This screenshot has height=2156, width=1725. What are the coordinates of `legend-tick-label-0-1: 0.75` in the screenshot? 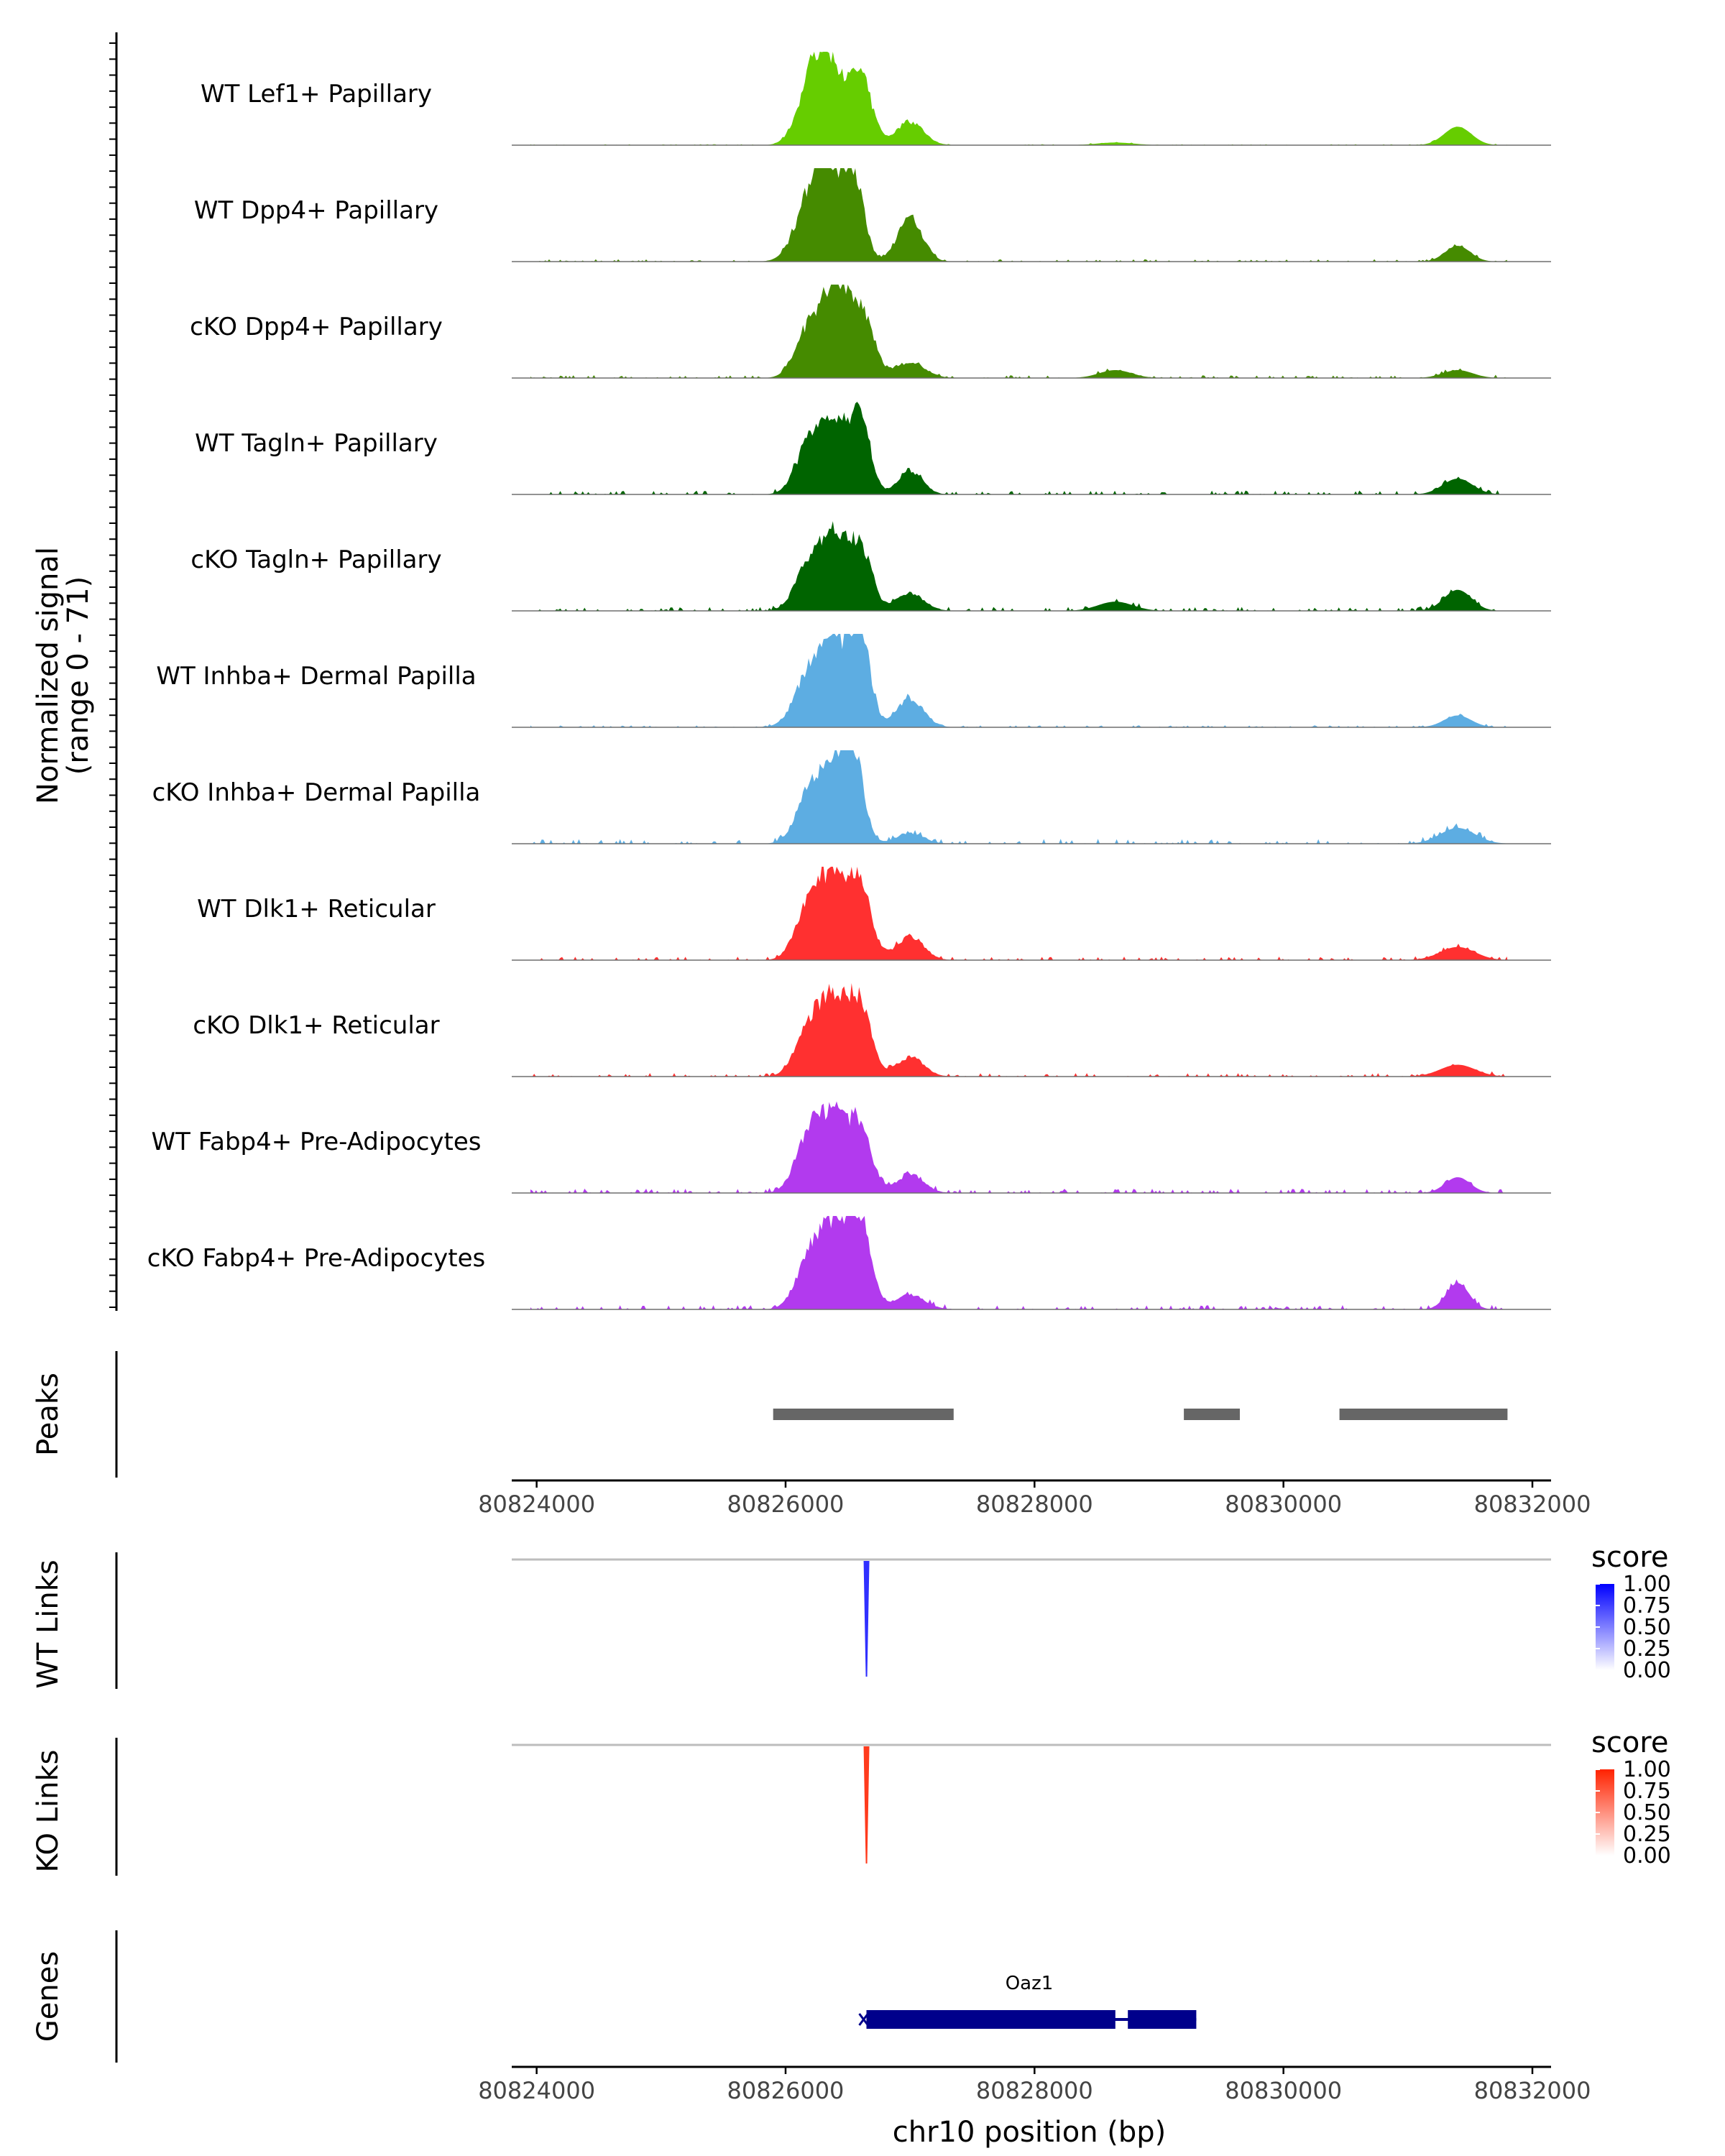 It's located at (1647, 1605).